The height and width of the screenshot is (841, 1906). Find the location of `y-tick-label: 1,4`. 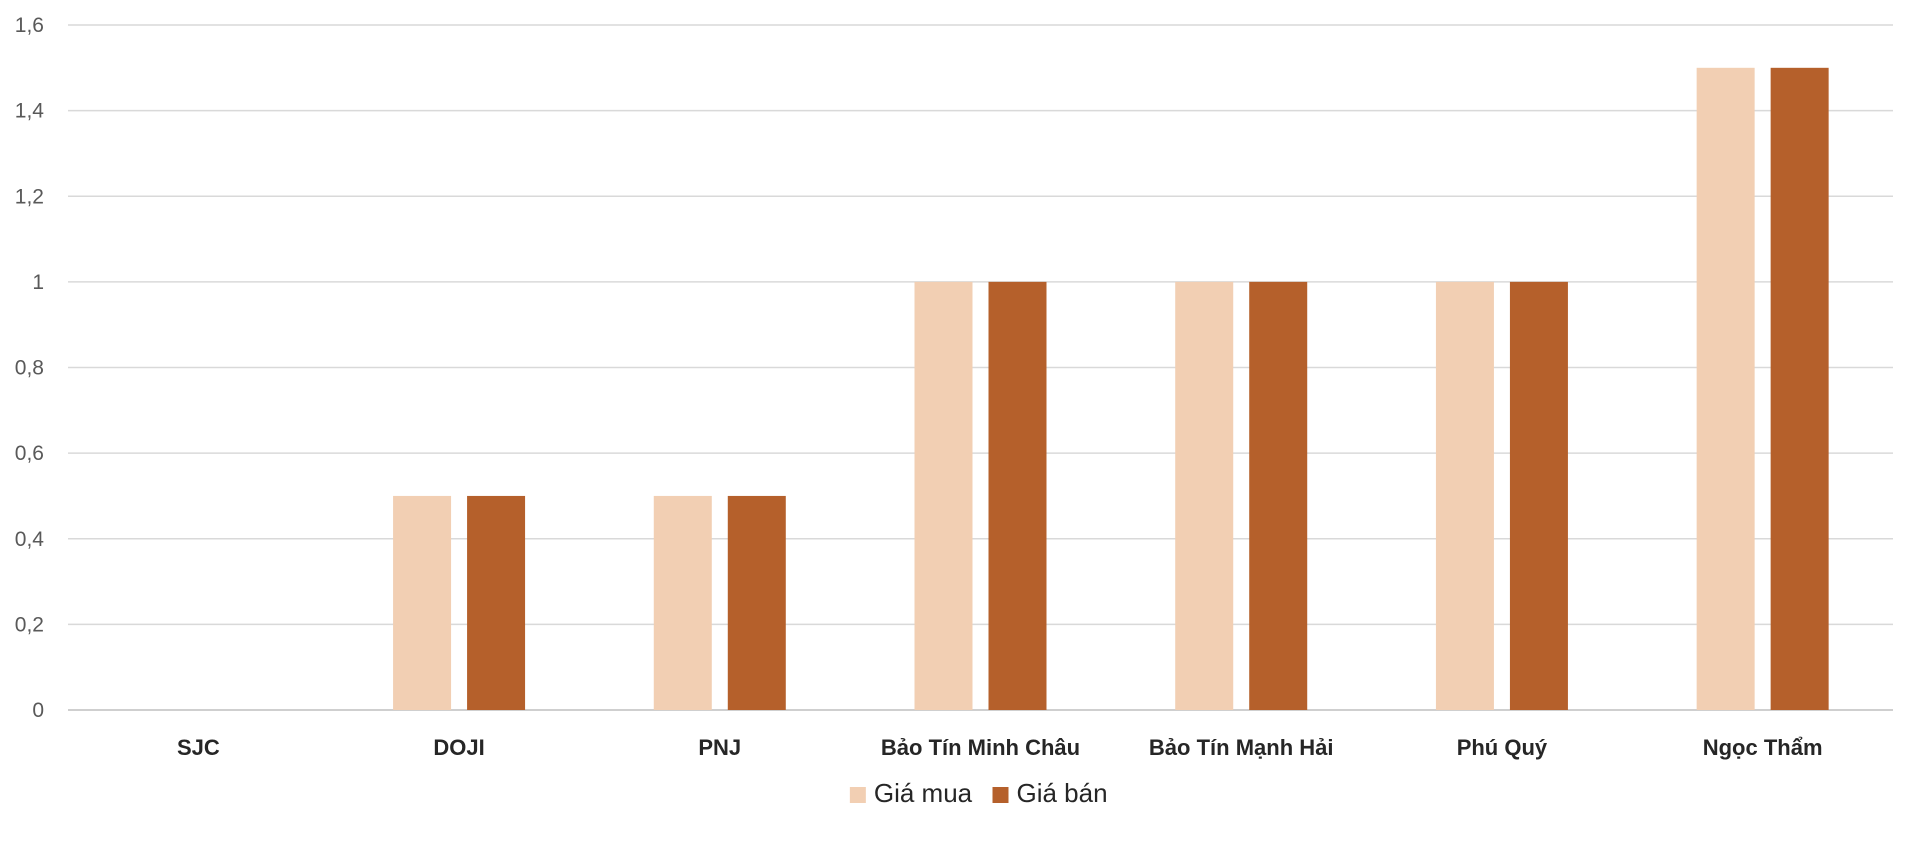

y-tick-label: 1,4 is located at coordinates (30, 111).